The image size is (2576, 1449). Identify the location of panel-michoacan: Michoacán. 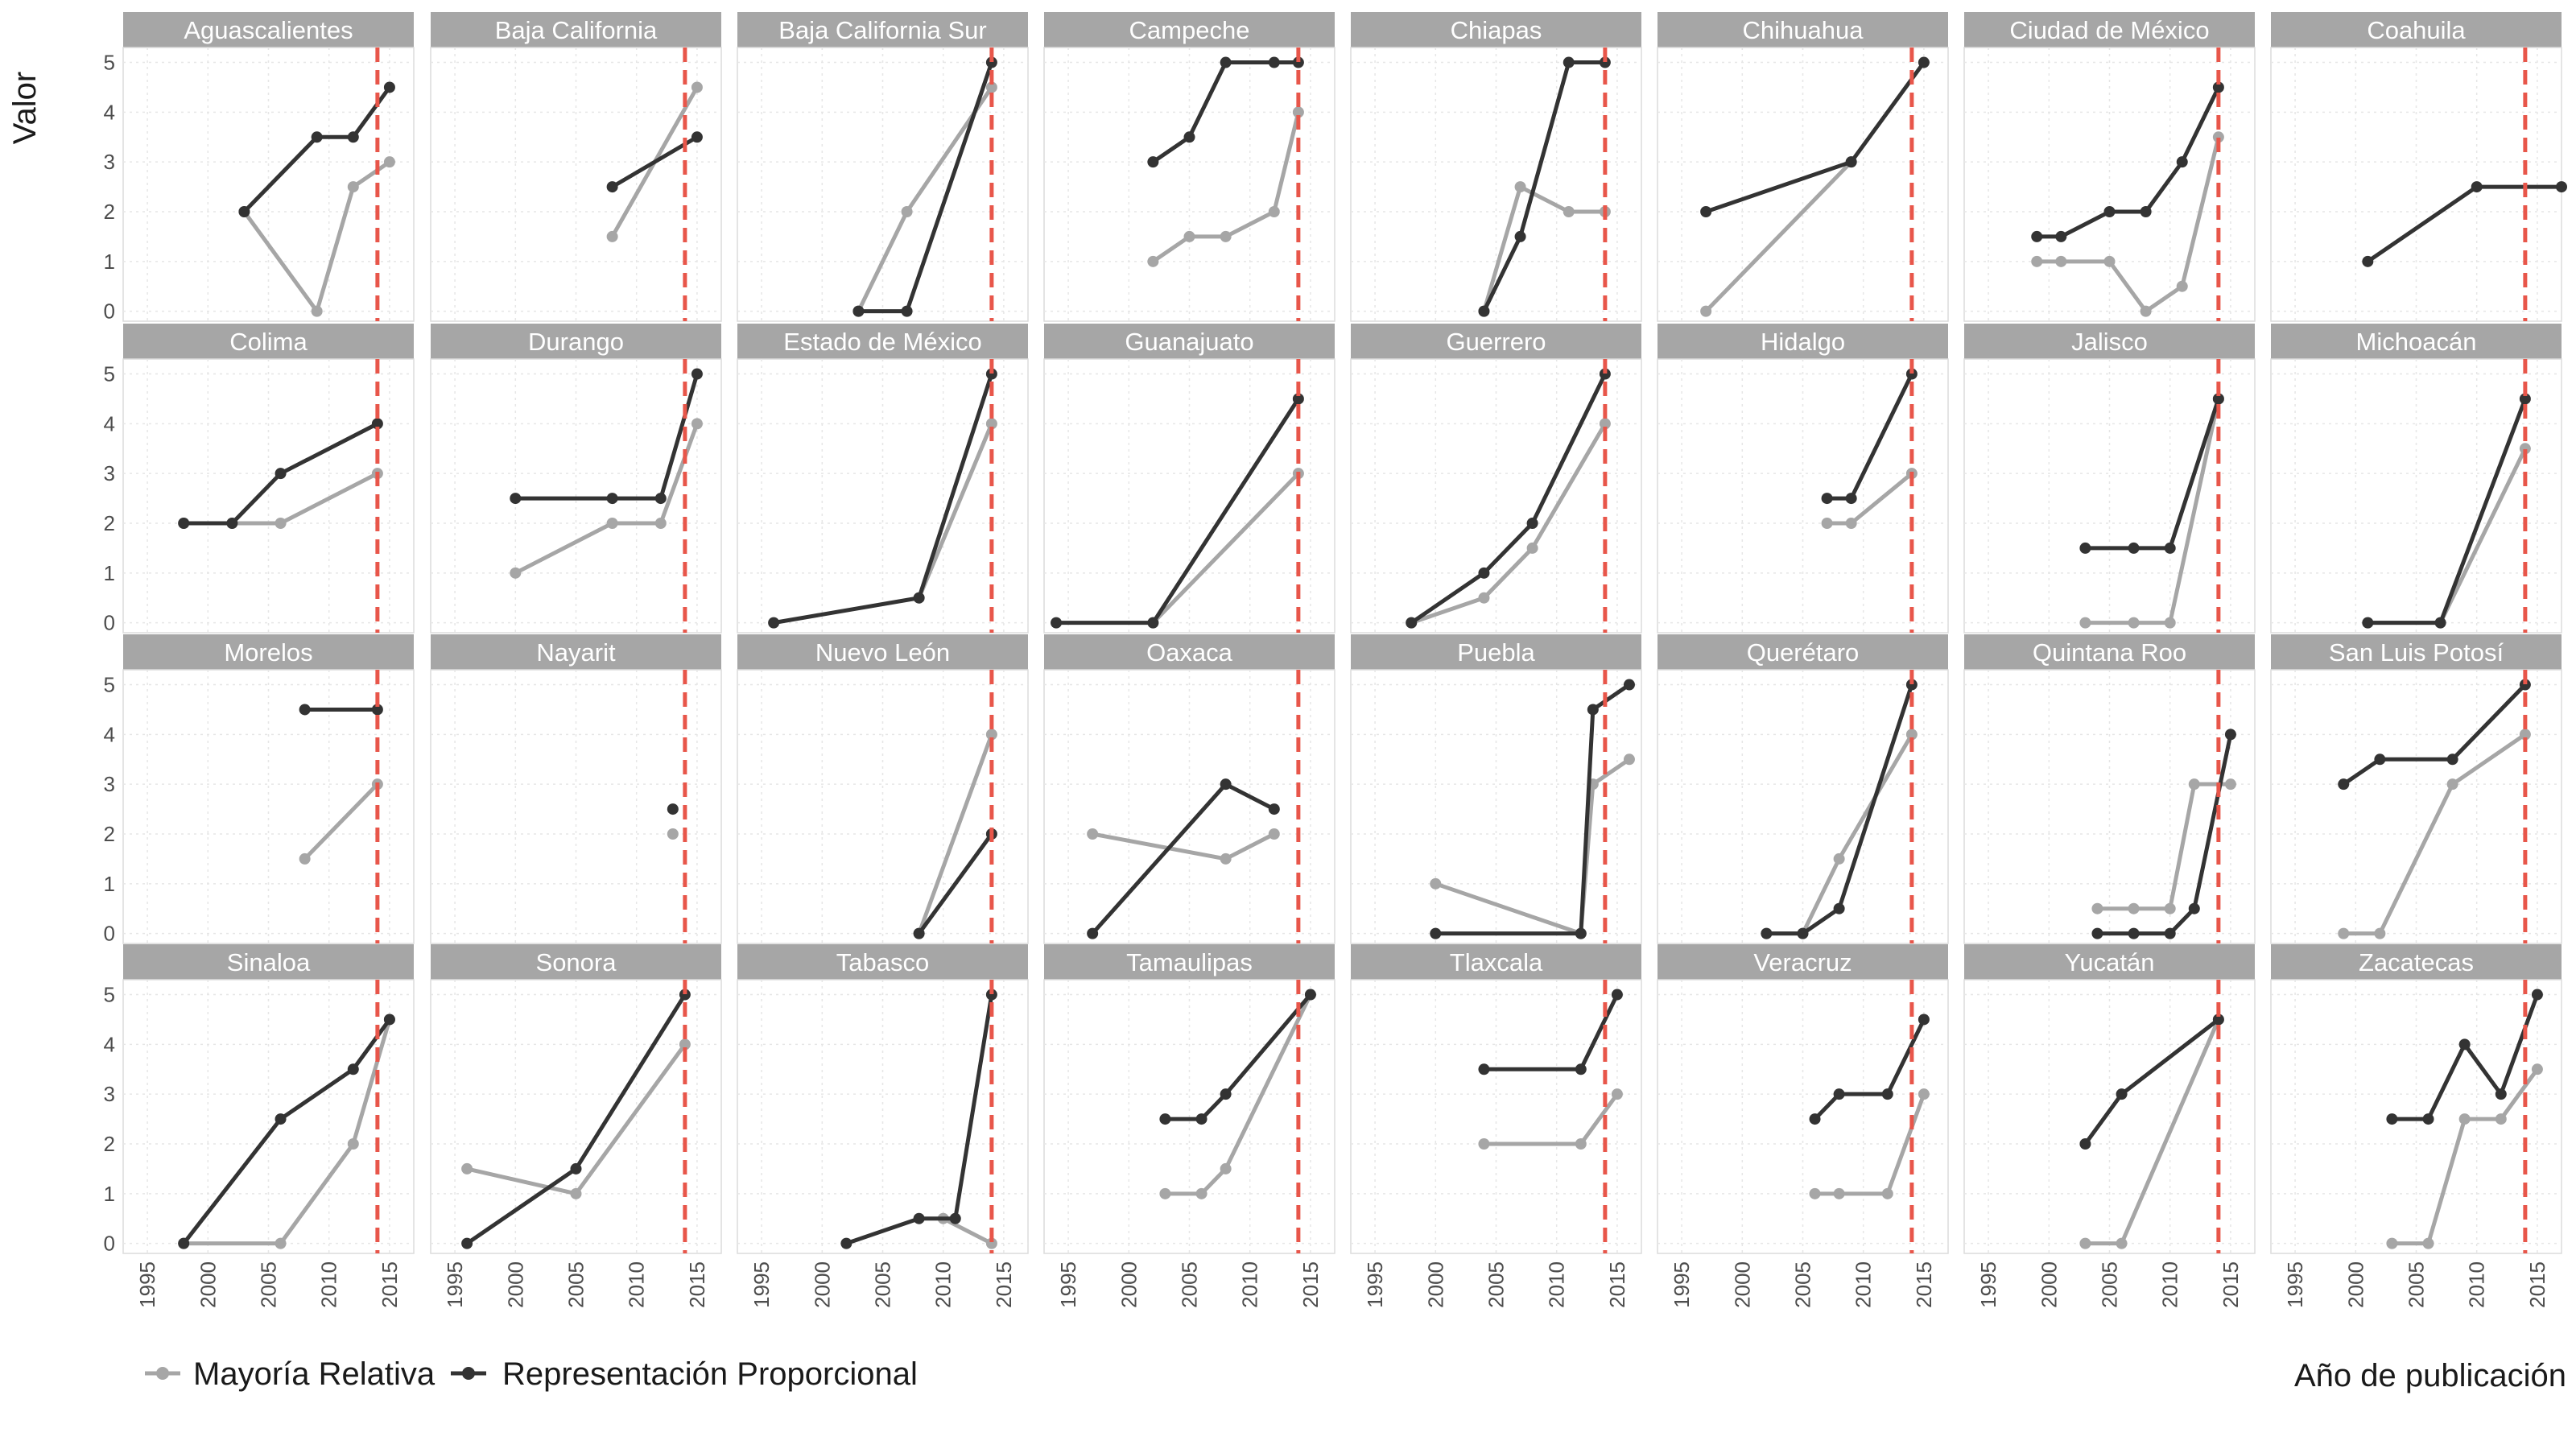
(2416, 479).